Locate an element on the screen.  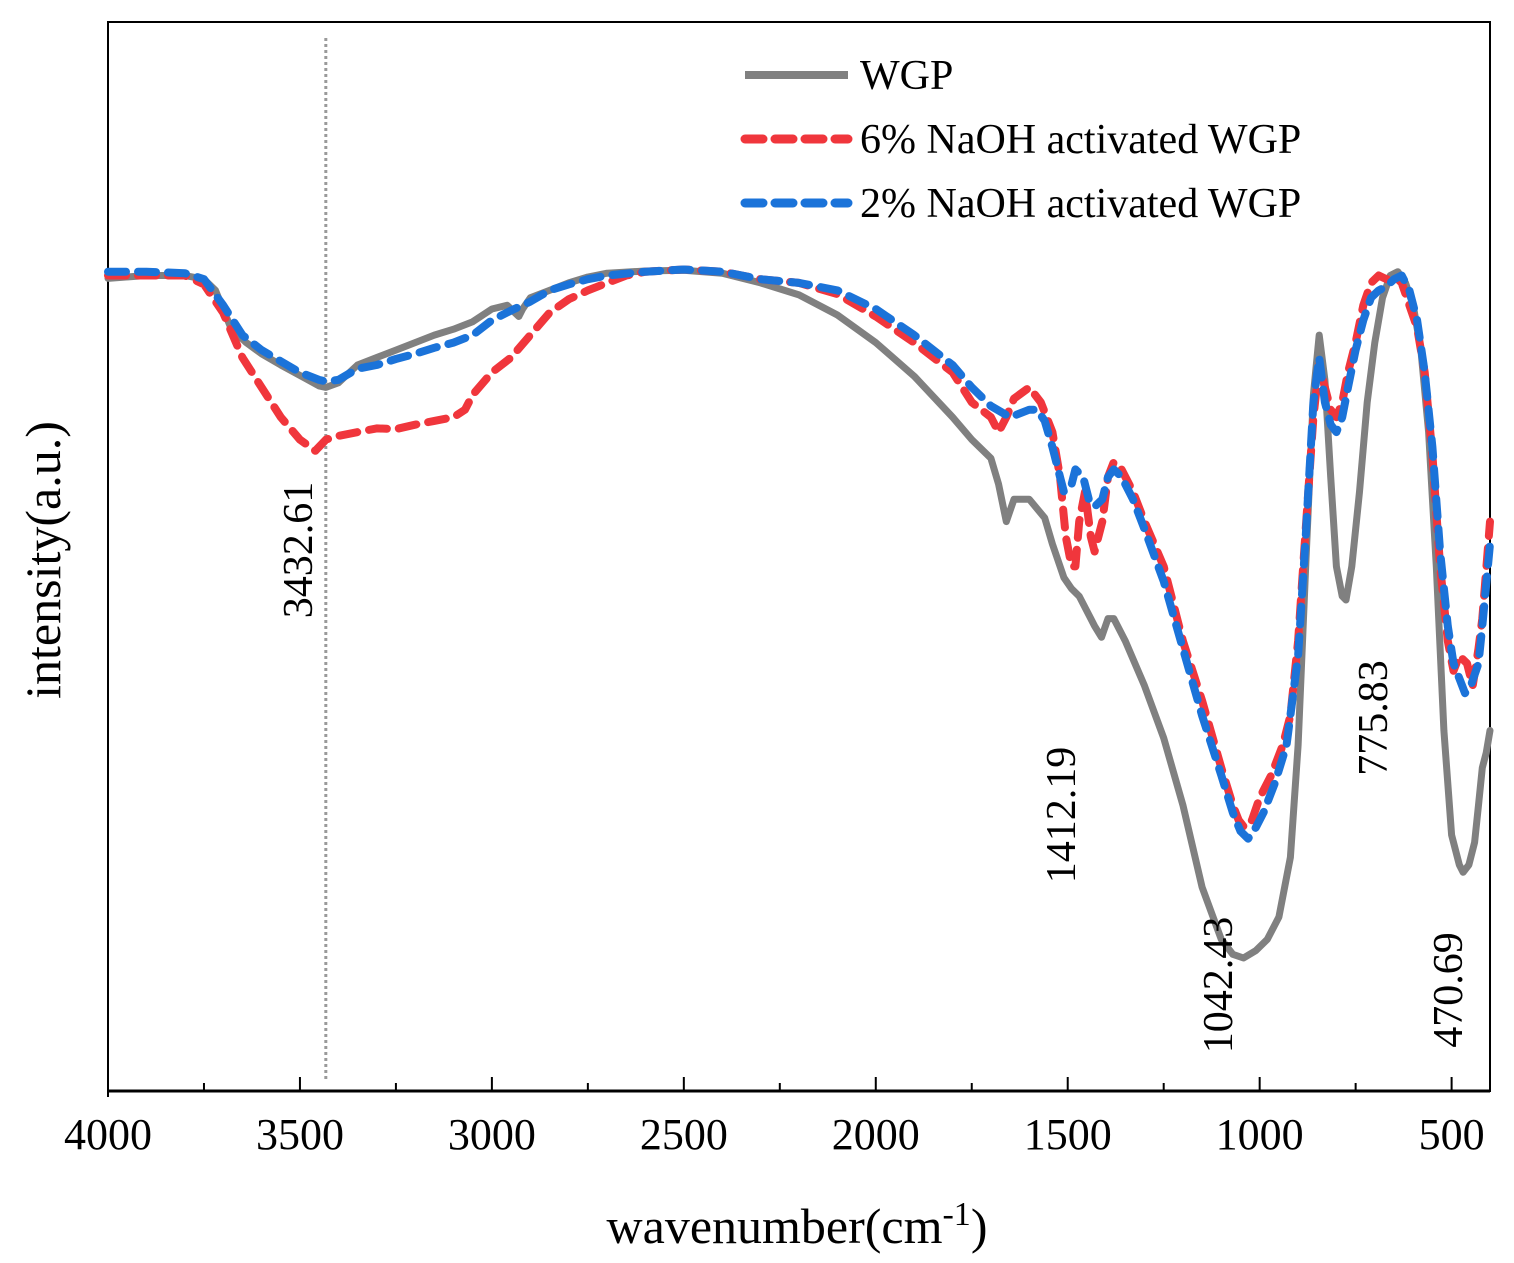
x-tick-label-500: 500 is located at coordinates (1452, 1134).